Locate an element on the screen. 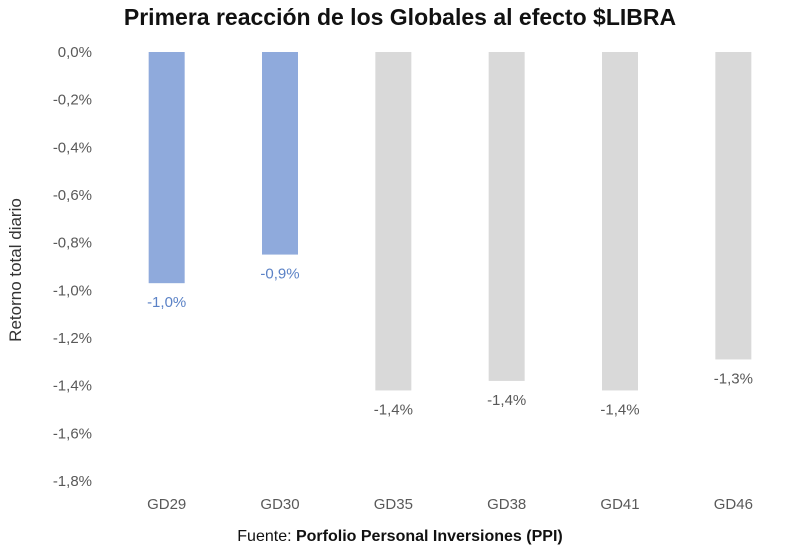  y-tick-label: -1,2% is located at coordinates (72, 338).